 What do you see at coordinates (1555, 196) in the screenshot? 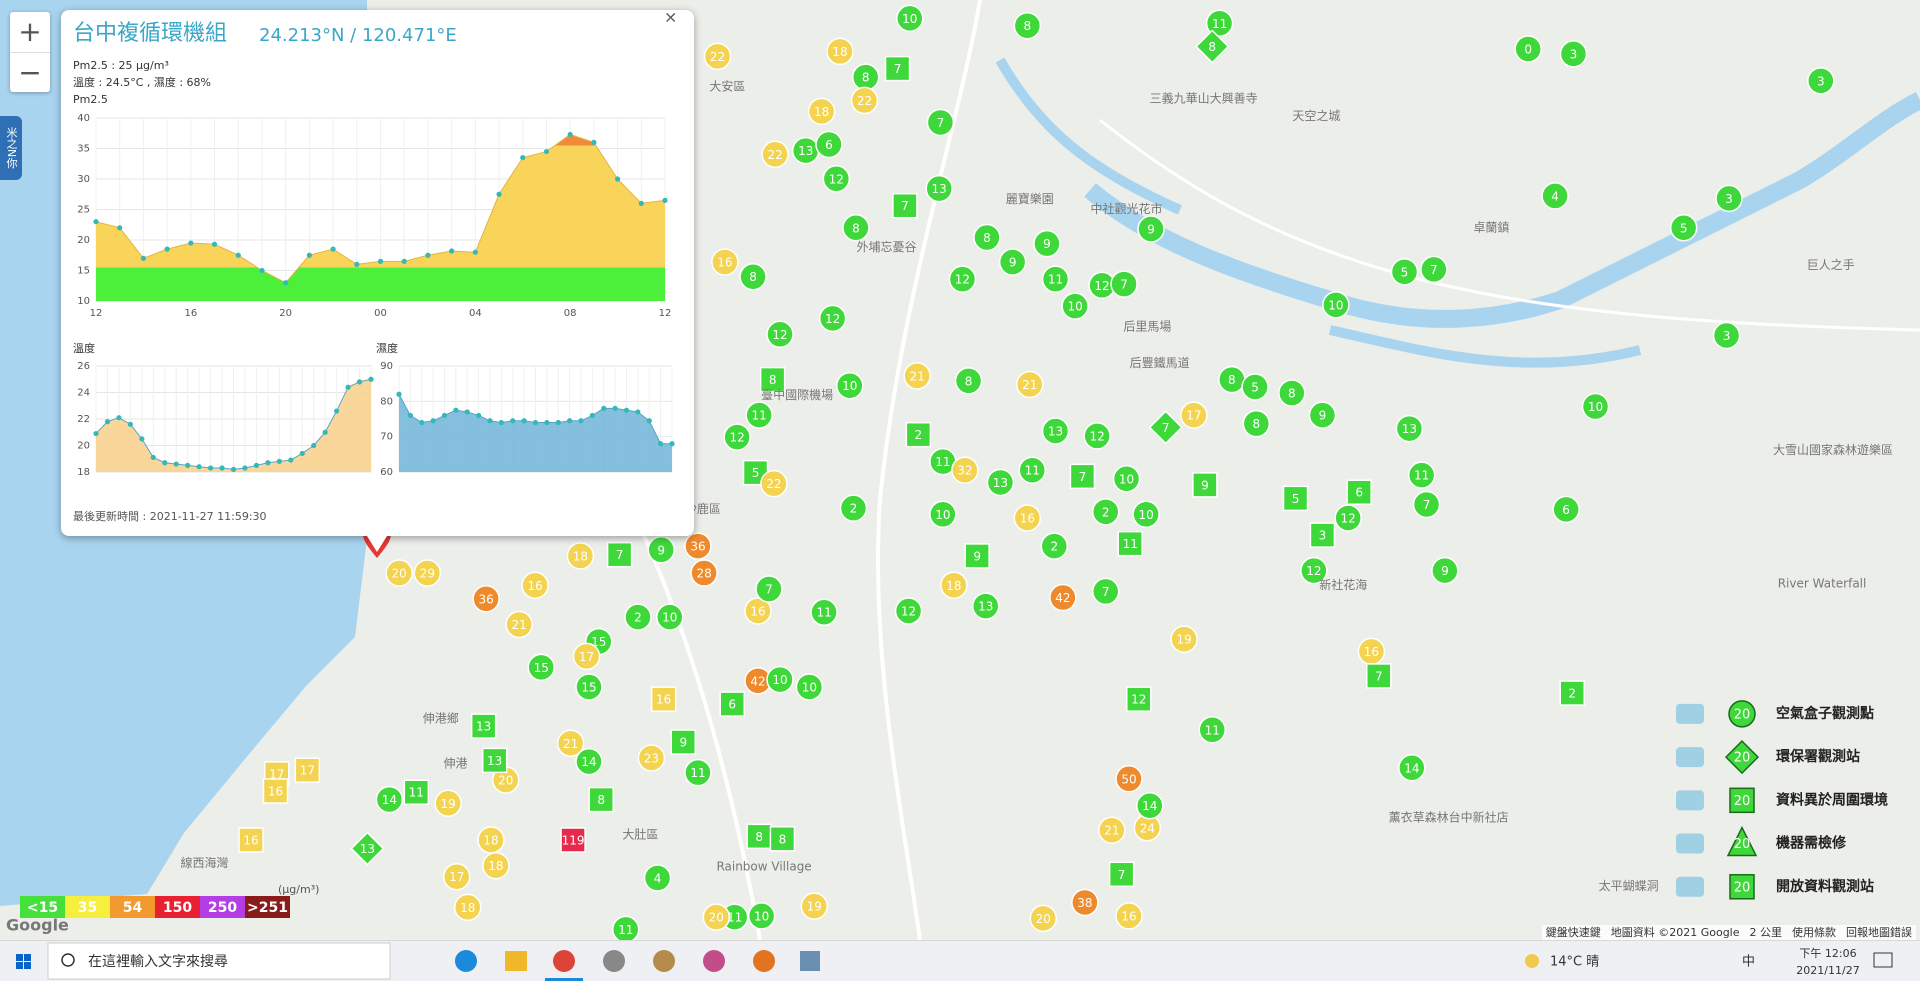
I see `station-marker: 4` at bounding box center [1555, 196].